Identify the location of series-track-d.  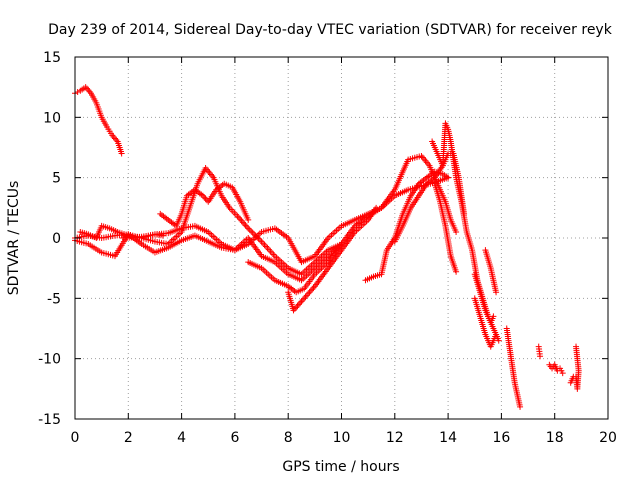
(285, 220).